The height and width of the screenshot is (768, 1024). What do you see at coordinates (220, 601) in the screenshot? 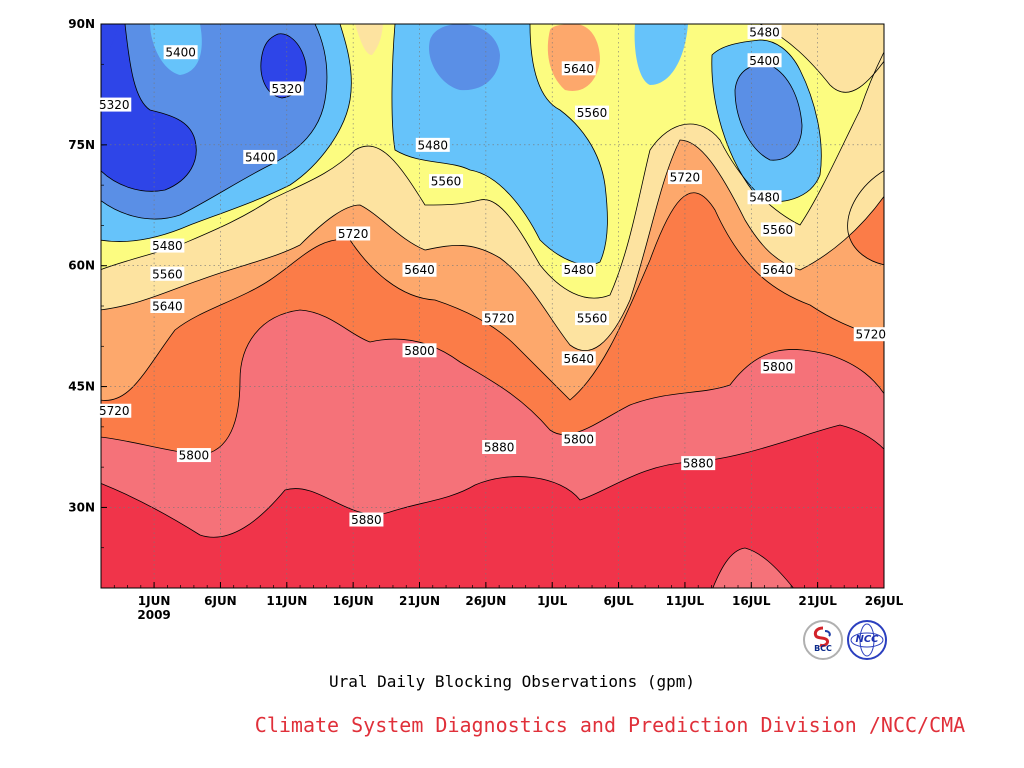
I see `x-tick-label: 6JUN` at bounding box center [220, 601].